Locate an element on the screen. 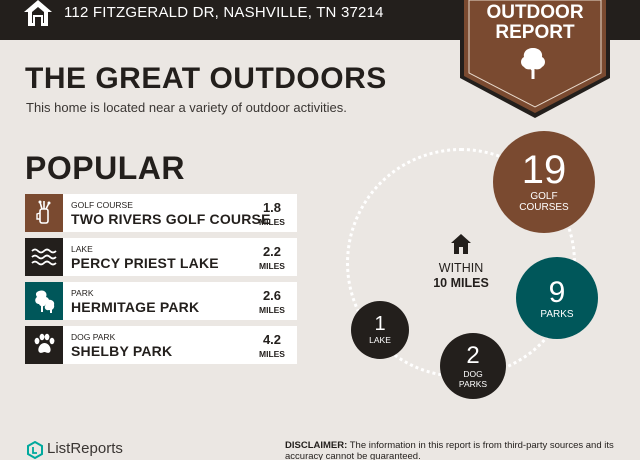 This screenshot has height=460, width=640. property-address: 112 FITZGERALD DR, NASHVILLE, TN 37214 is located at coordinates (224, 12).